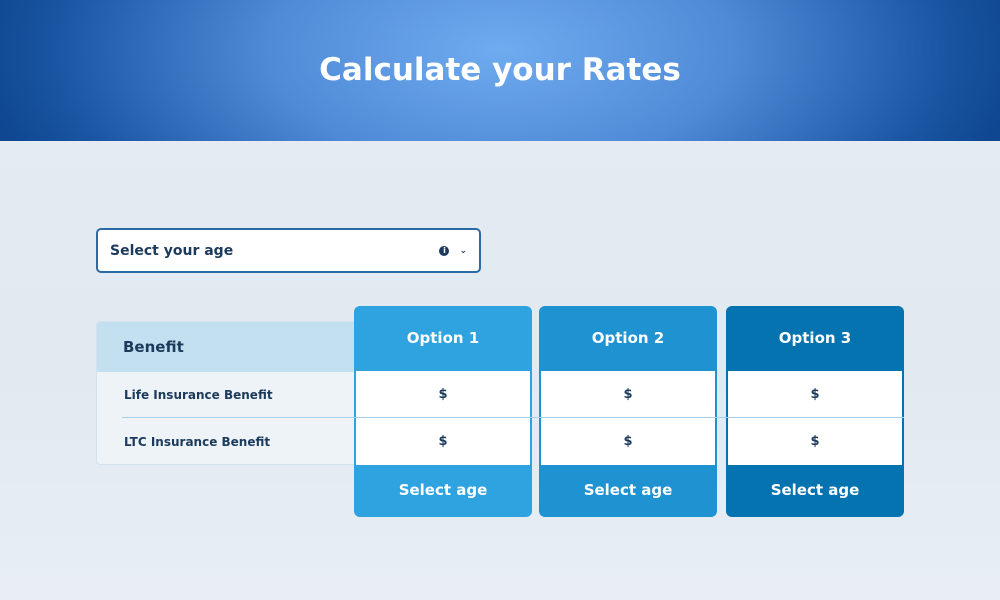  What do you see at coordinates (628, 394) in the screenshot?
I see `option-2-life-value: $` at bounding box center [628, 394].